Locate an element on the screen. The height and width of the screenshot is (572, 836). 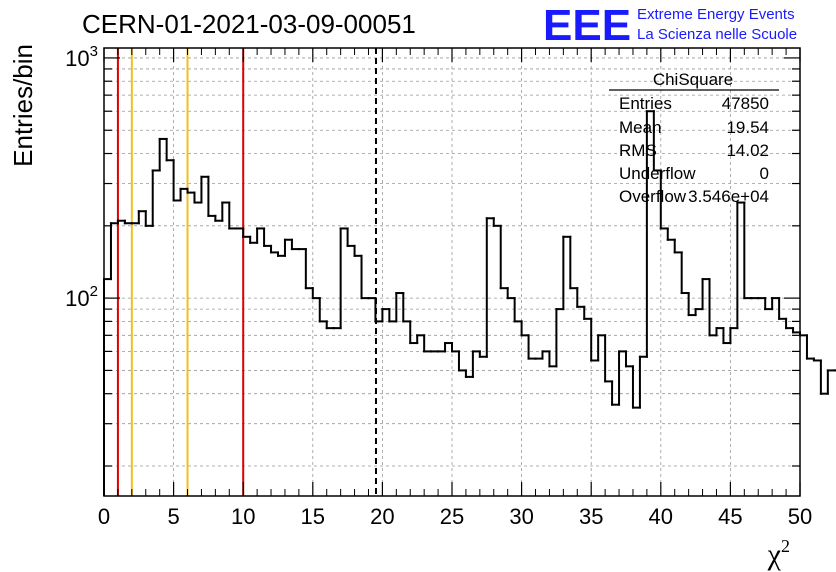
stats-row: Underflow 0 is located at coordinates (694, 173).